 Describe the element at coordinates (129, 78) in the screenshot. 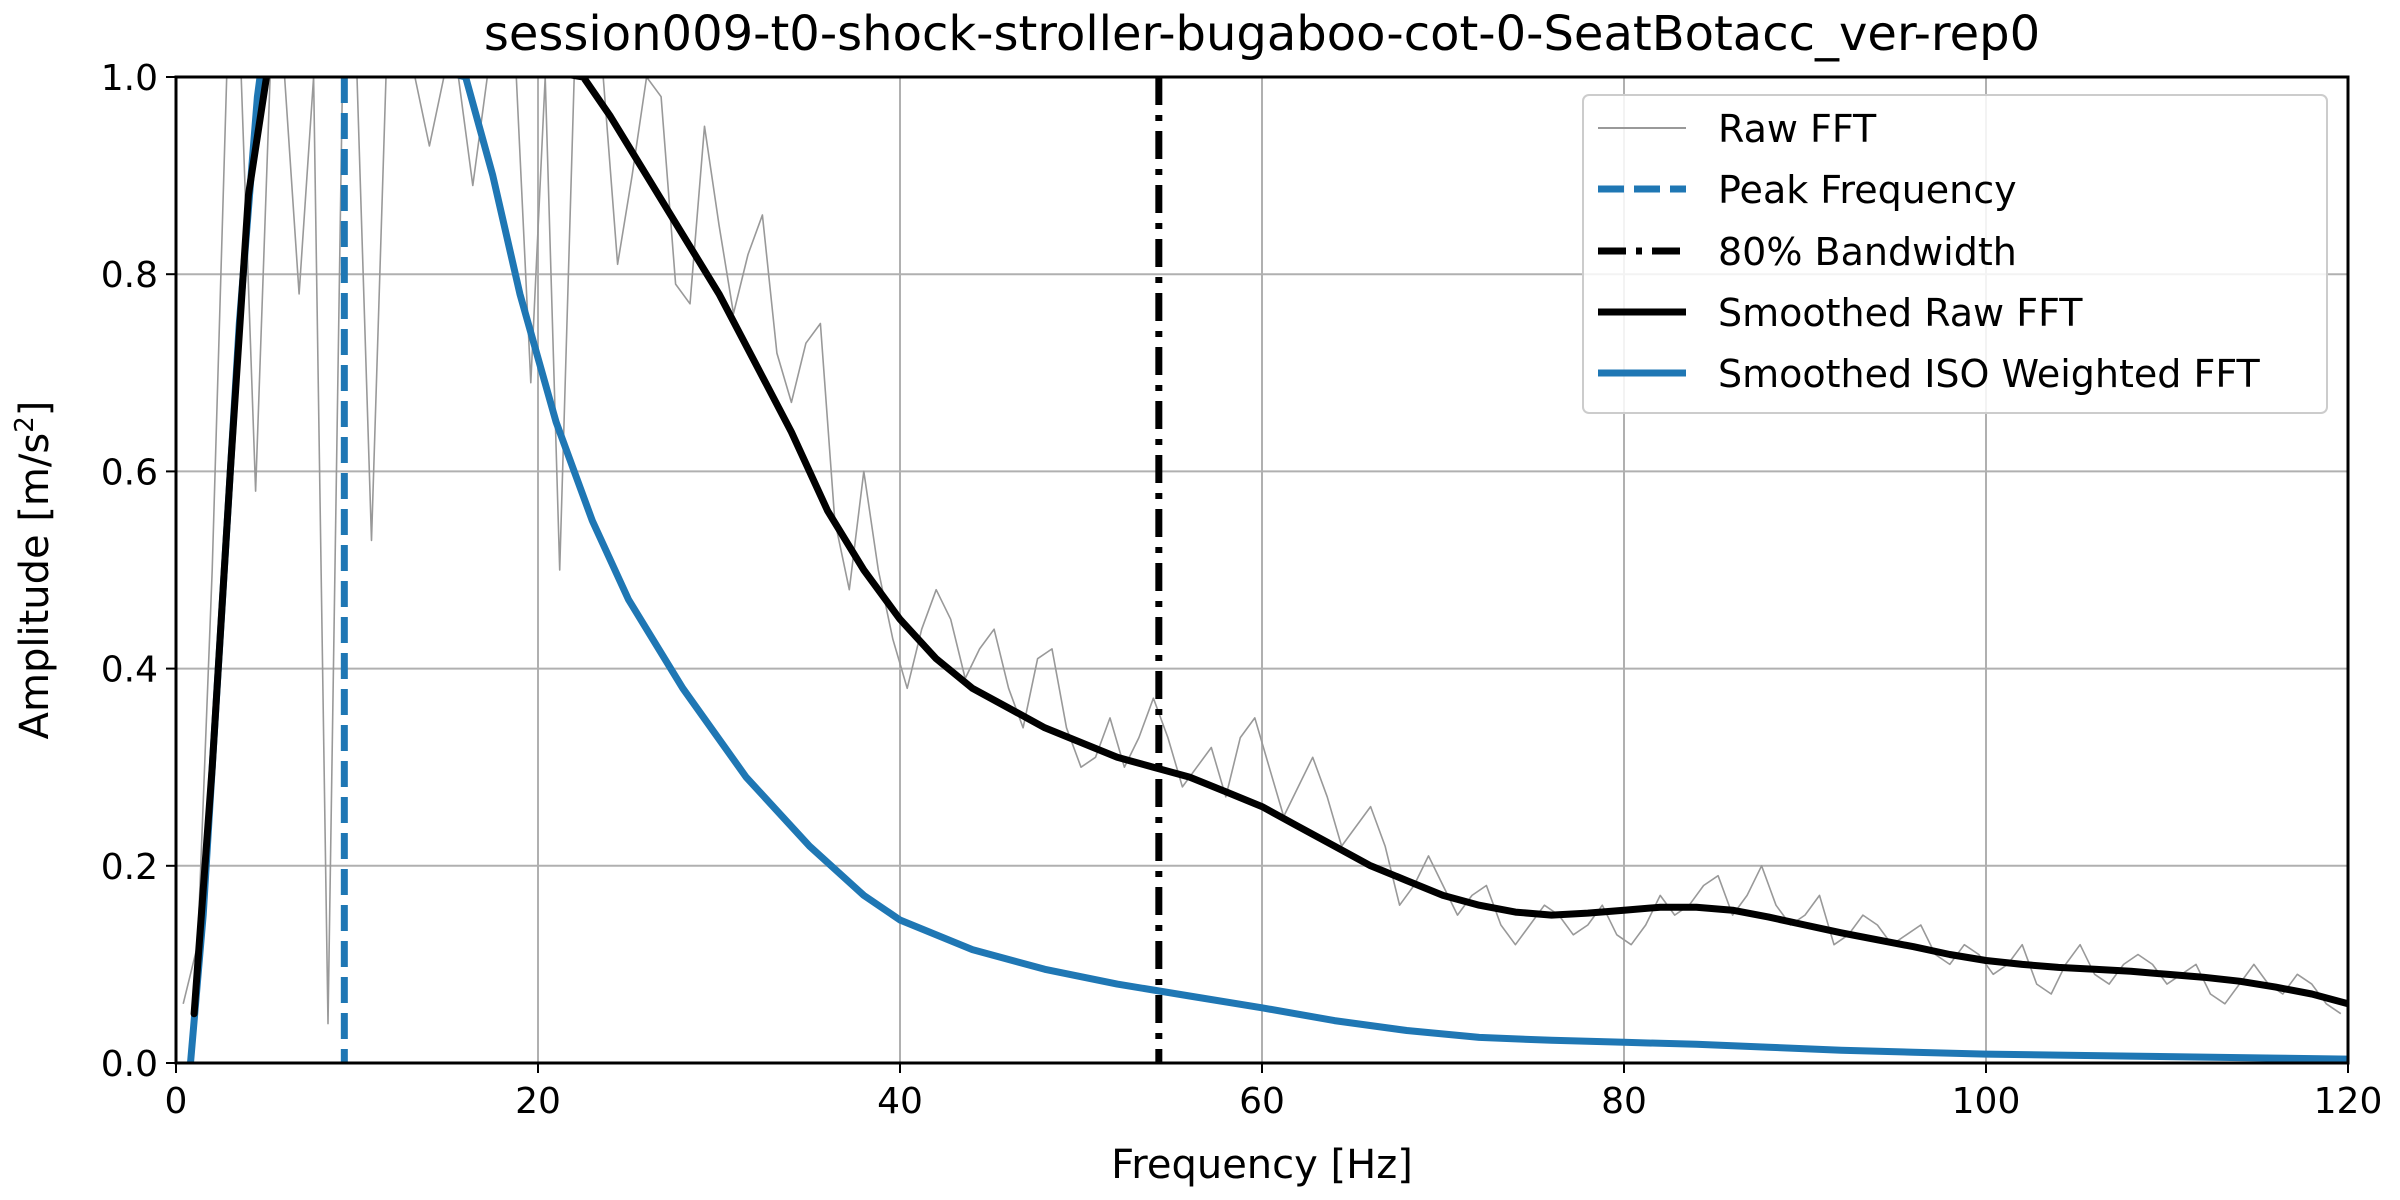

I see `y-tick-label: 1.0` at that location.